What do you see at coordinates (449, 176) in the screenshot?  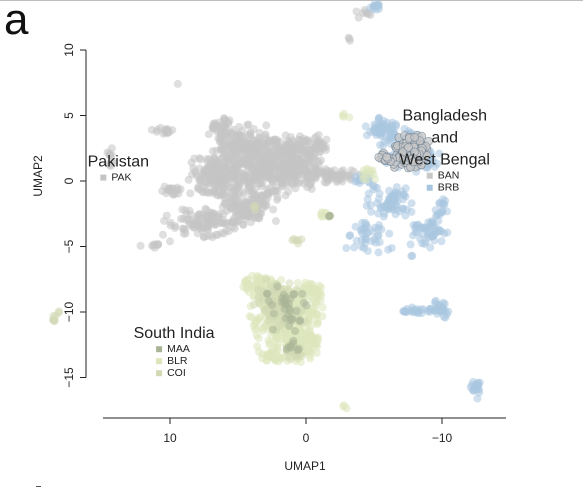 I see `legend-label: BAN` at bounding box center [449, 176].